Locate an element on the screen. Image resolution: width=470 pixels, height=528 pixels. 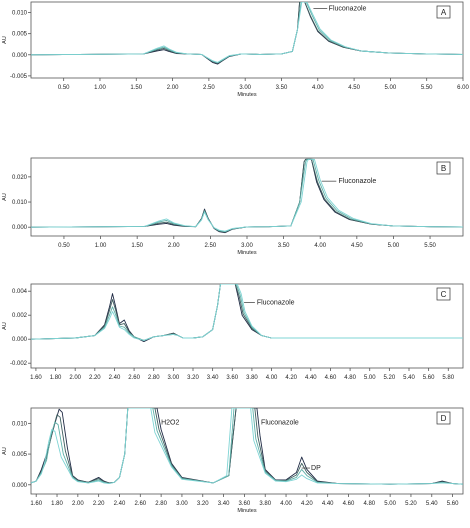
panel-label: C is located at coordinates (444, 294).